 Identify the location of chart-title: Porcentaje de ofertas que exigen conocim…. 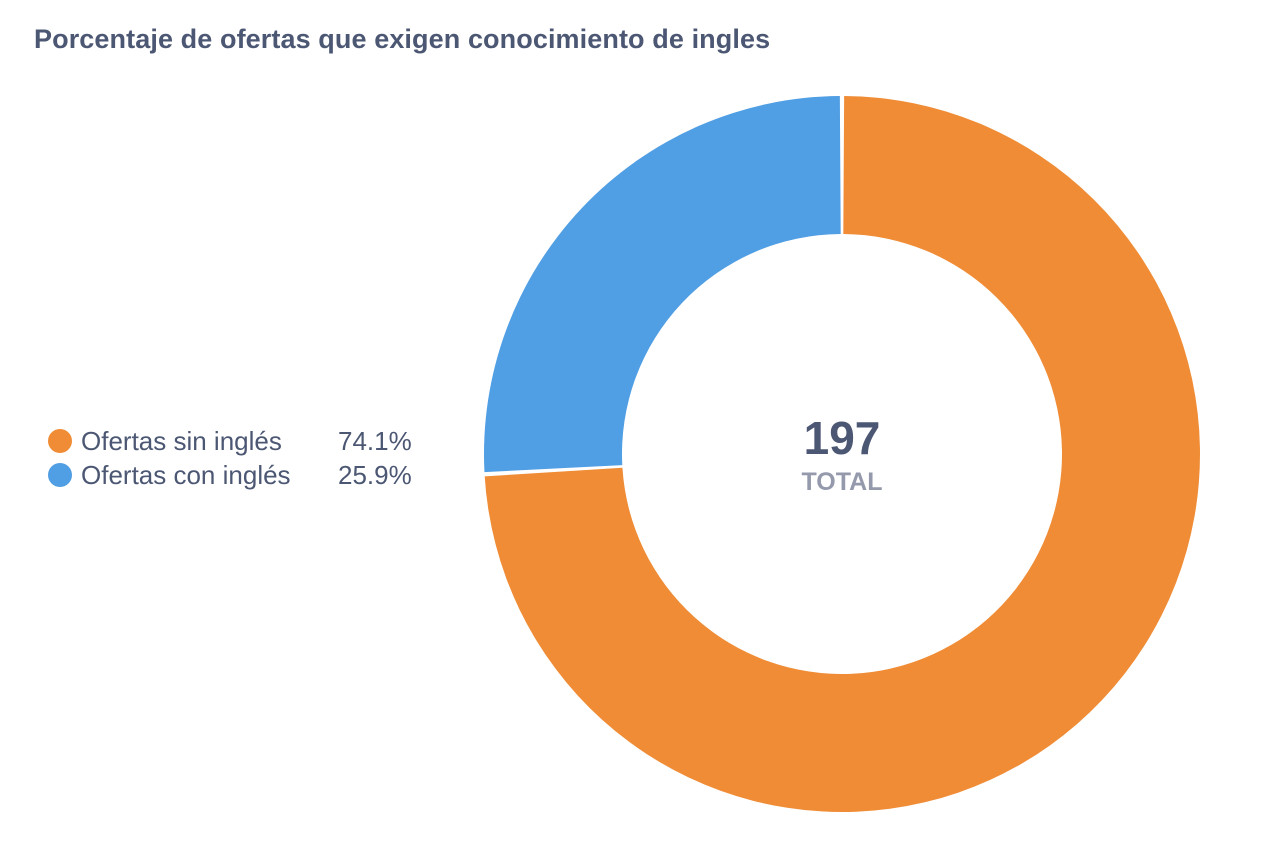
(402, 39).